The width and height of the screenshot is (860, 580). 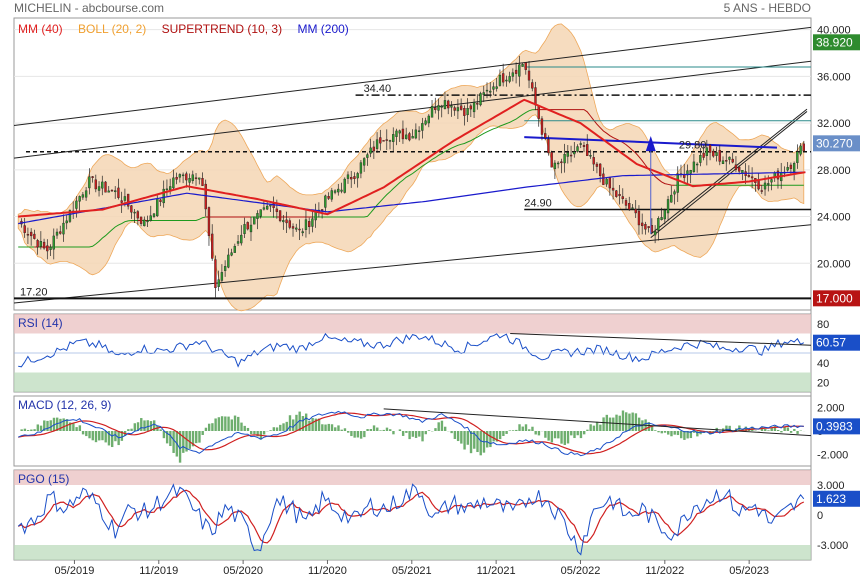 I want to click on price-tick-label: 32.000, so click(x=834, y=124).